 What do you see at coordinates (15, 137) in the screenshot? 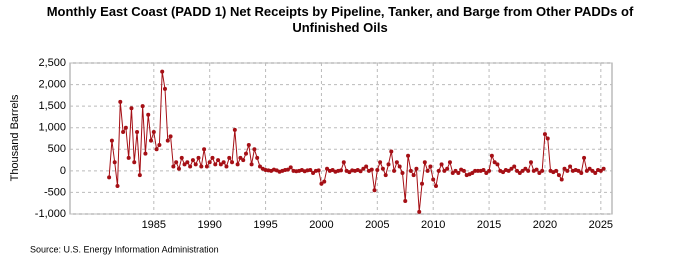
I see `y-axis-label: Thousand Barrels` at bounding box center [15, 137].